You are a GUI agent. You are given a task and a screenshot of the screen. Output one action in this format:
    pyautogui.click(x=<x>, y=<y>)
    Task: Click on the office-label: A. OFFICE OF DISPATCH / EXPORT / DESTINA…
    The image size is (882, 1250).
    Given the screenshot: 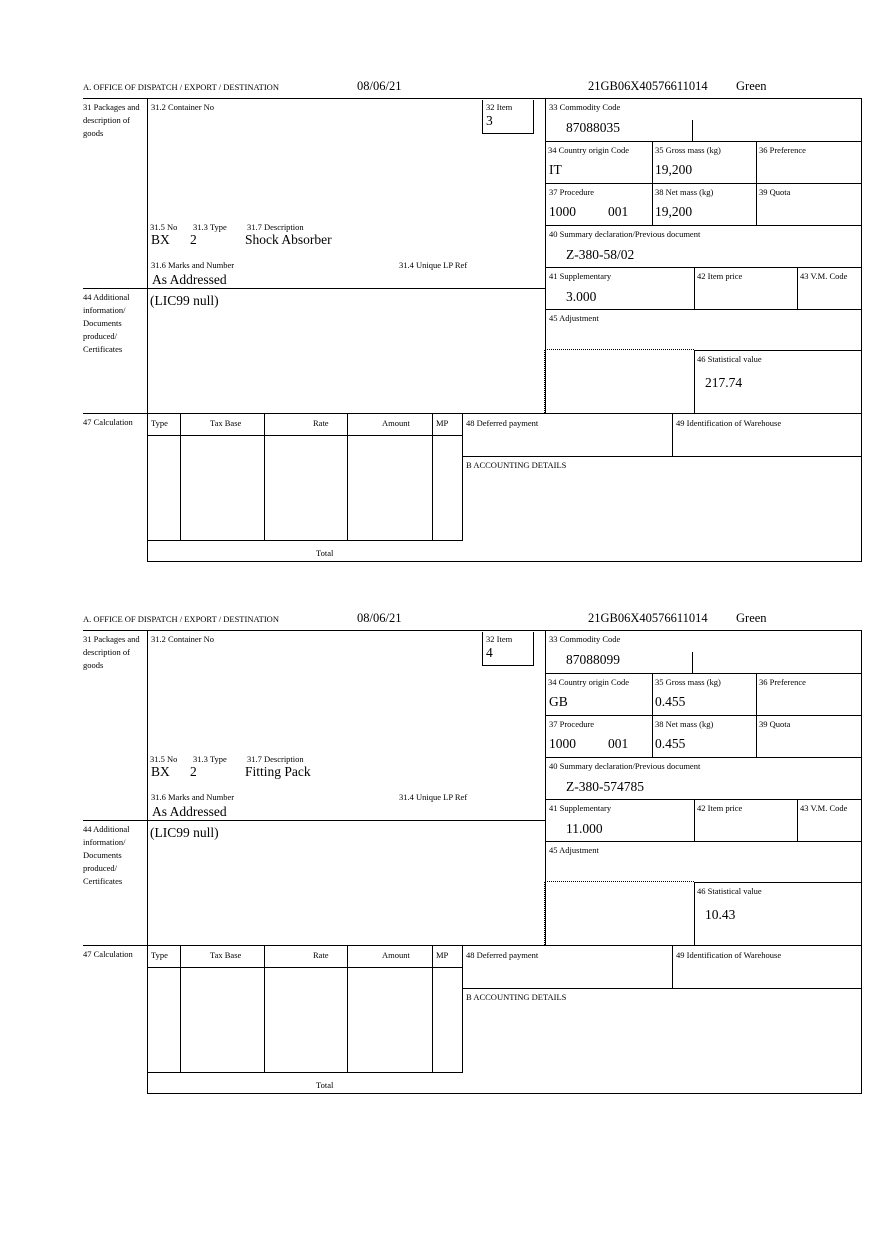 What is the action you would take?
    pyautogui.click(x=181, y=619)
    